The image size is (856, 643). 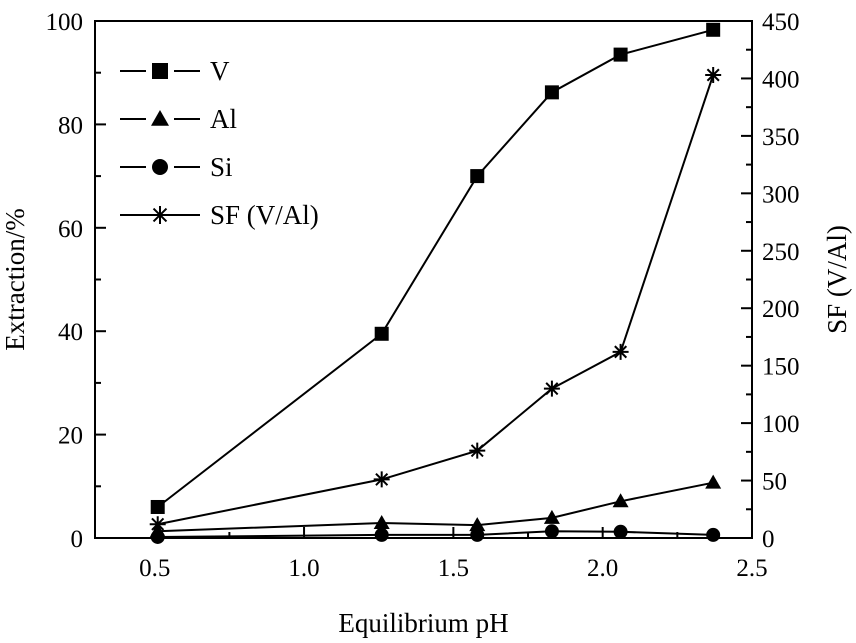 What do you see at coordinates (160, 215) in the screenshot?
I see `legend-marker-star` at bounding box center [160, 215].